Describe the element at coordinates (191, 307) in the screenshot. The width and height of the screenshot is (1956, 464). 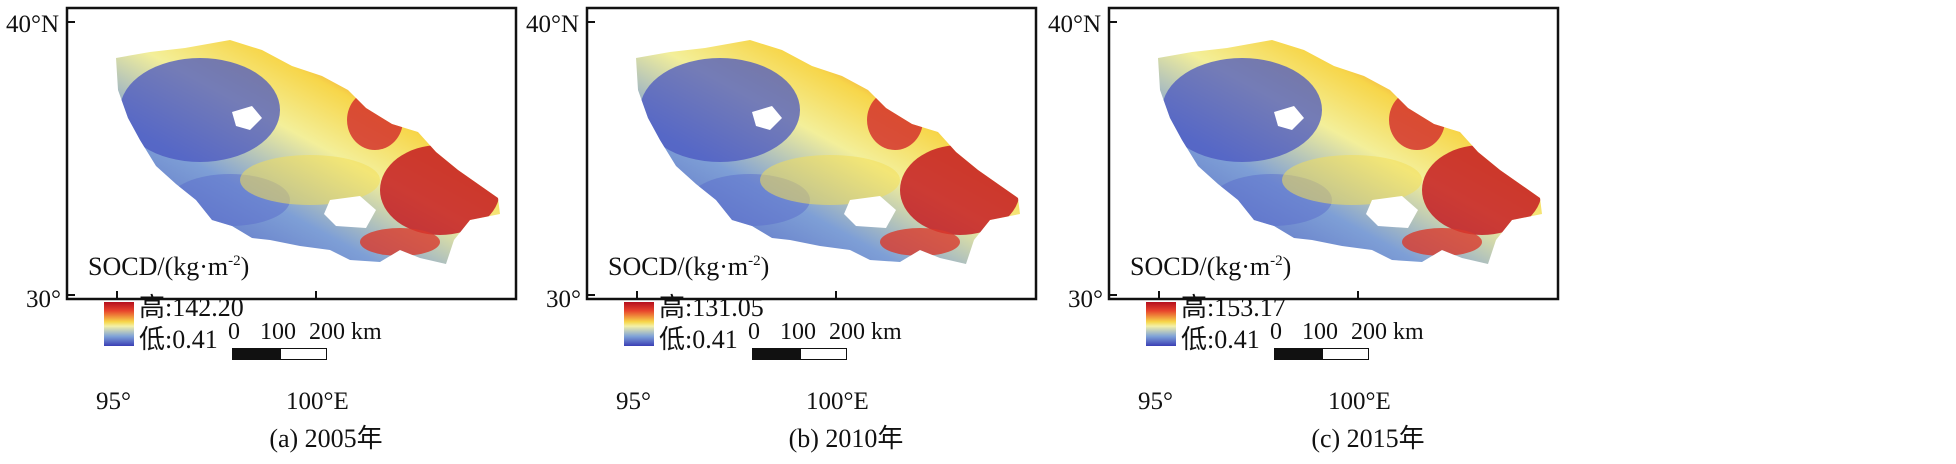
I see `legend-high-value: 高:142.20` at that location.